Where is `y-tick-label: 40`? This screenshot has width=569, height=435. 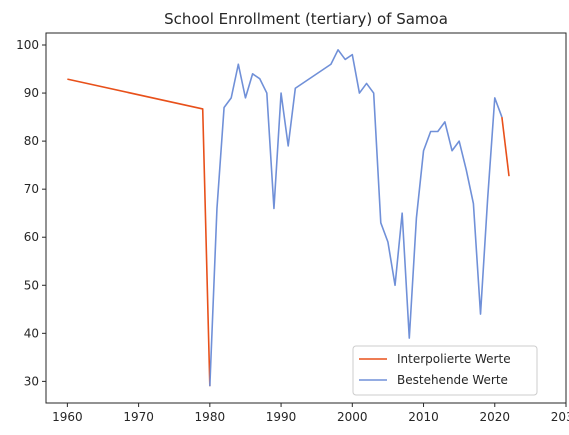 y-tick-label: 40 is located at coordinates (31, 333).